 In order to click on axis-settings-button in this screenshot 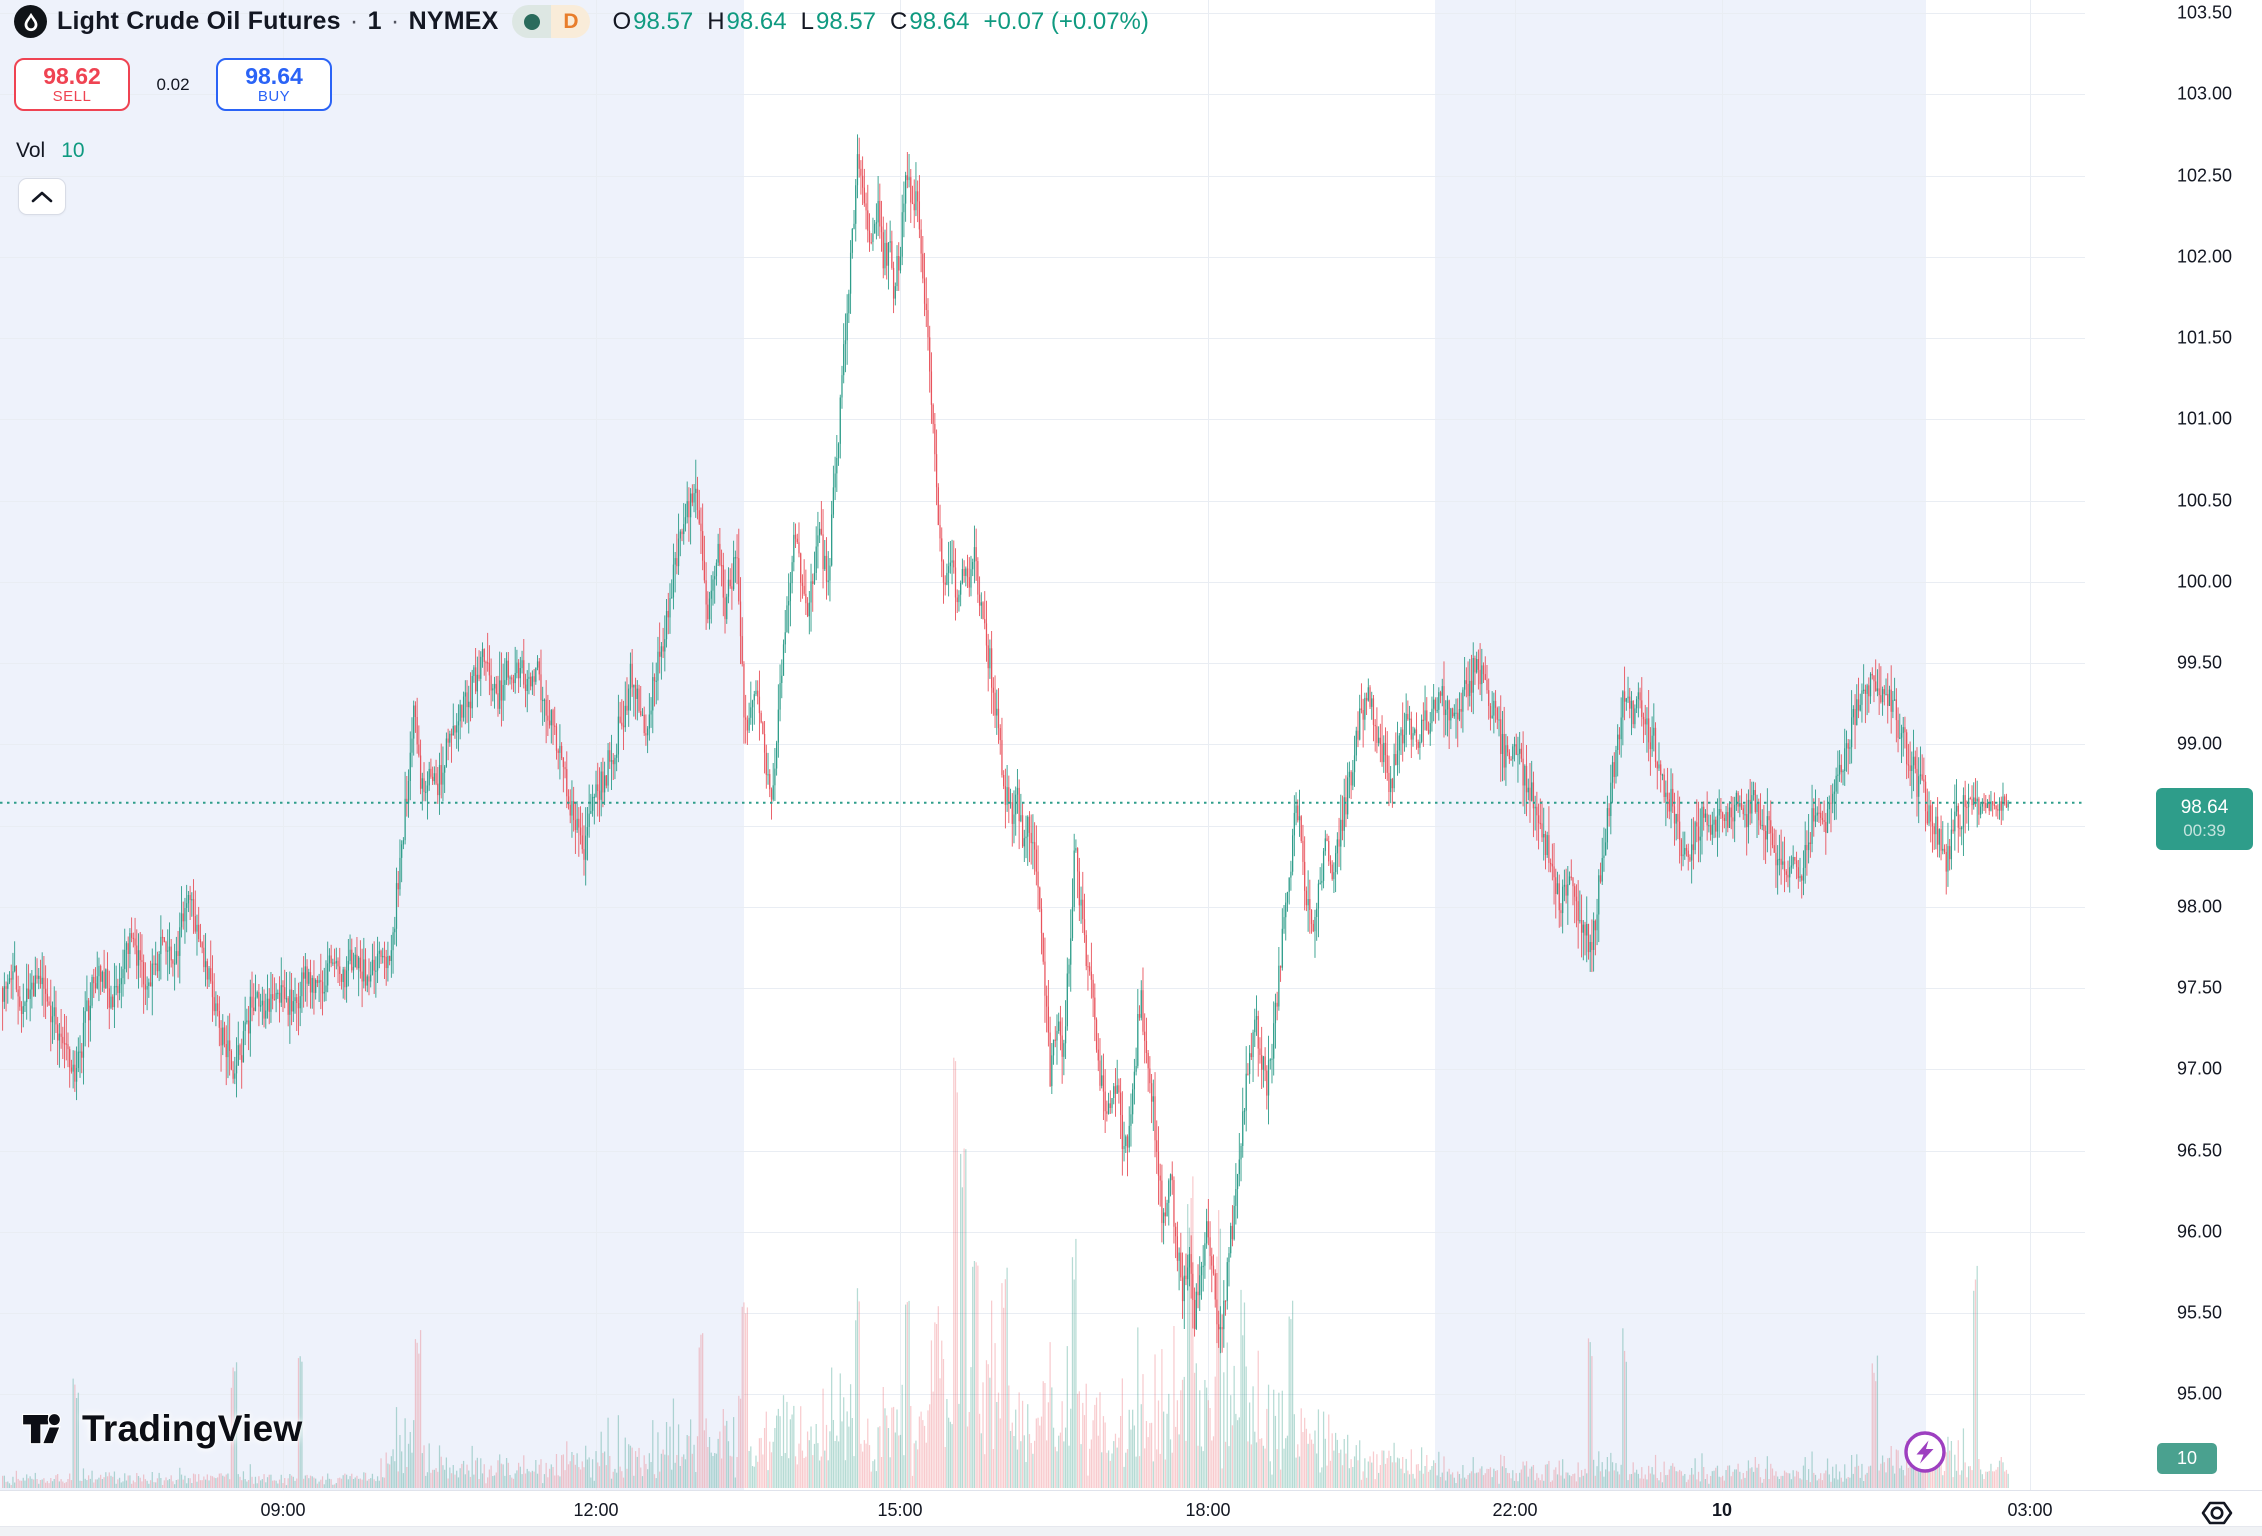, I will do `click(2217, 1513)`.